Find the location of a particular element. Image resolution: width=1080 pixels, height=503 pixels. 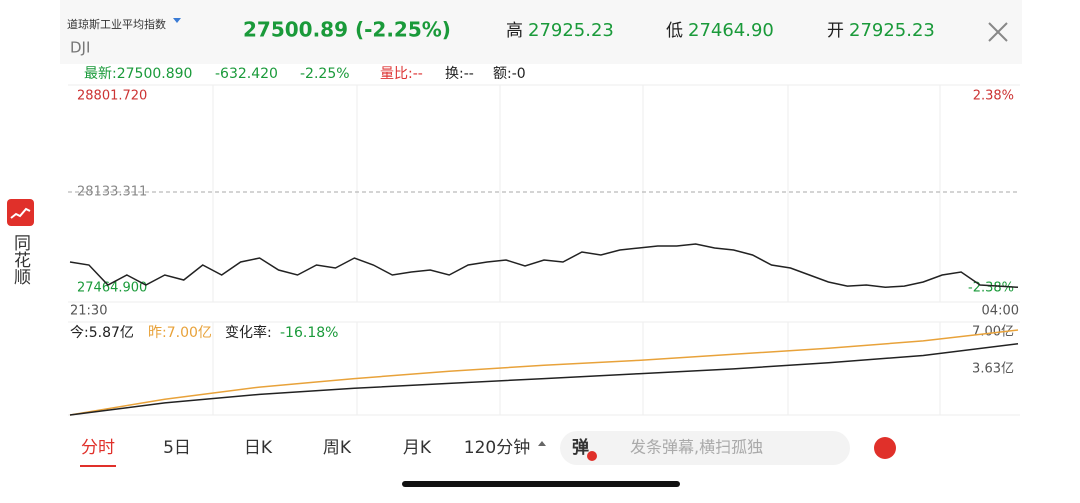

danmaku-input is located at coordinates (705, 448).